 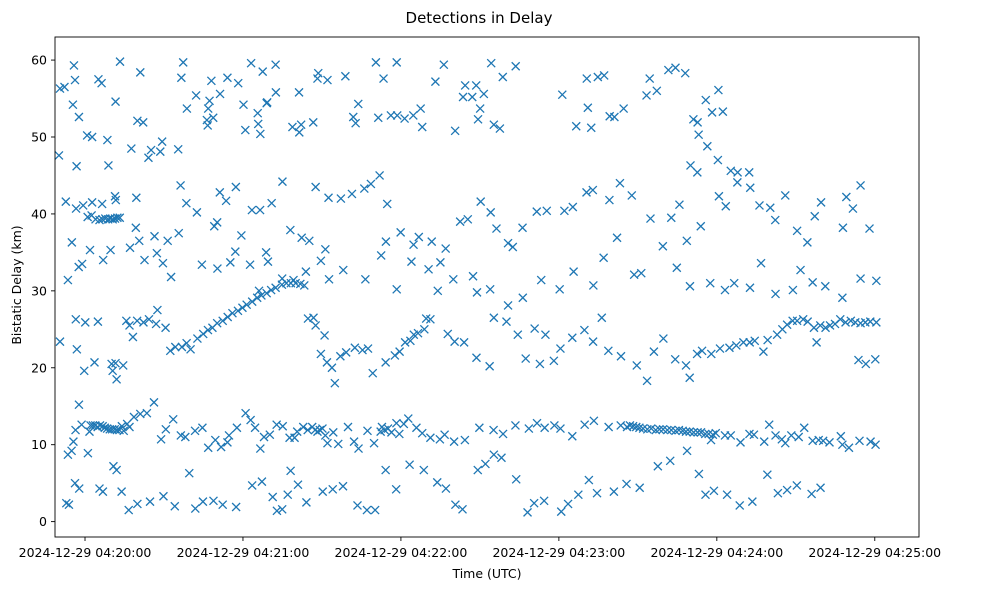 I want to click on y-tick-label: 40, so click(x=39, y=213).